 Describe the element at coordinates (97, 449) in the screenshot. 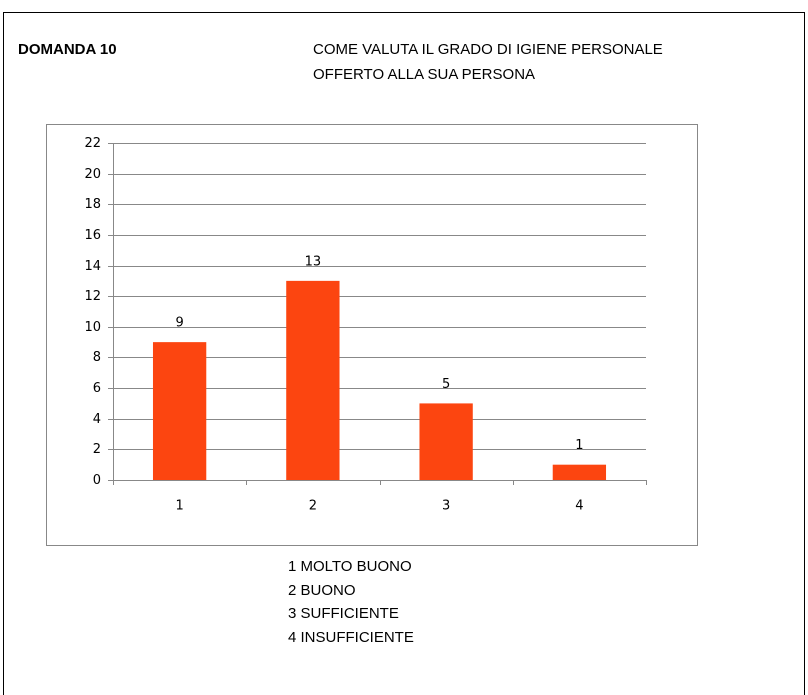

I see `y-tick-label: 2` at that location.